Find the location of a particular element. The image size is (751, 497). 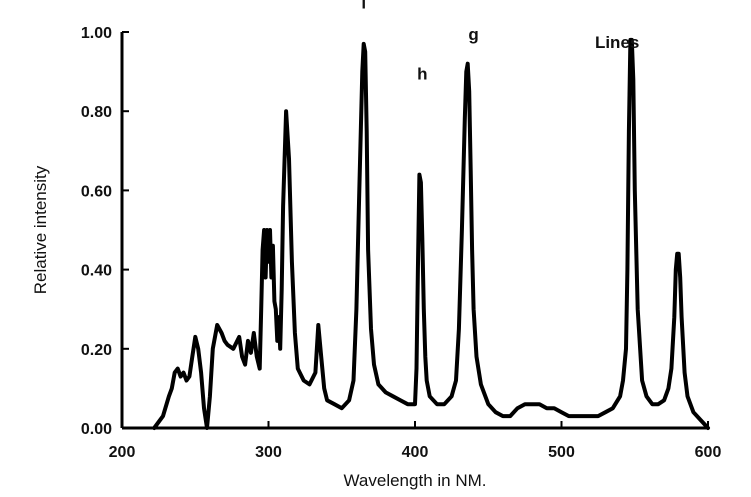

y-ticks: 0.00 0.20 0.40 0.60 0.80 1.00 is located at coordinates (105, 231).